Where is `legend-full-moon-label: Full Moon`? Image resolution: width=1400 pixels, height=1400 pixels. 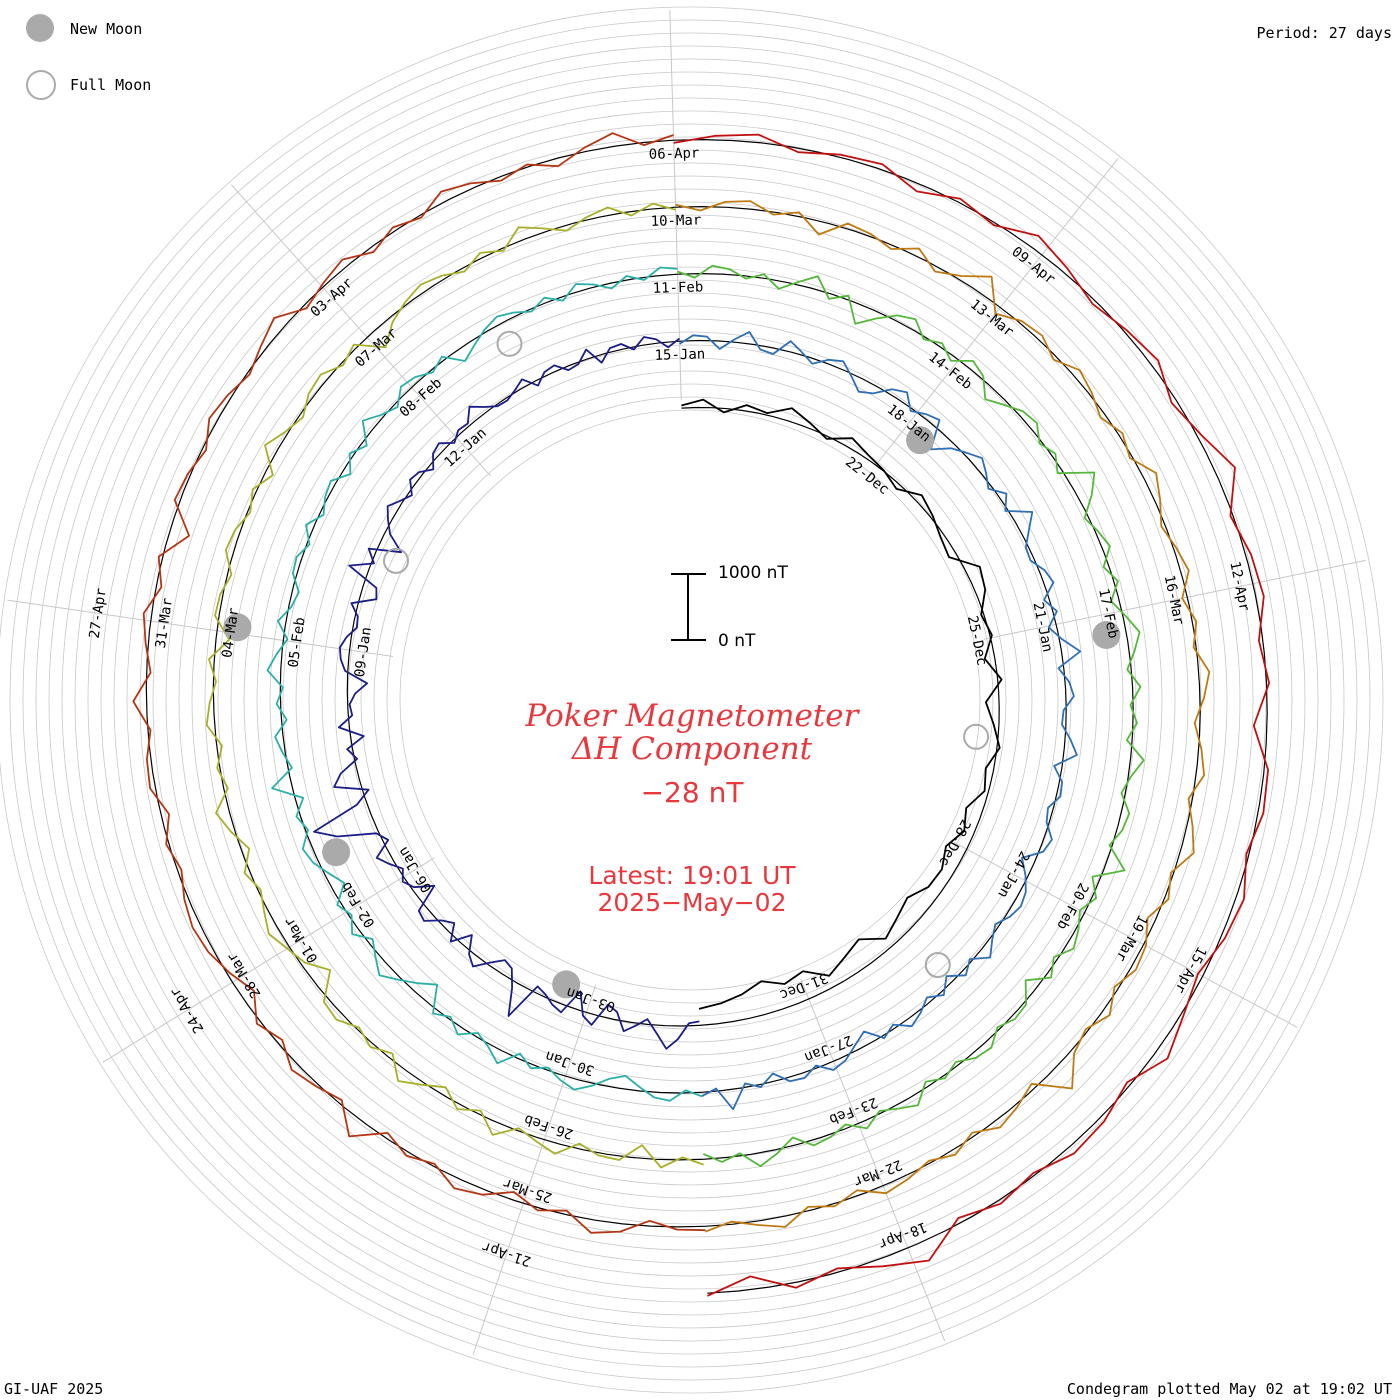
legend-full-moon-label: Full Moon is located at coordinates (111, 85).